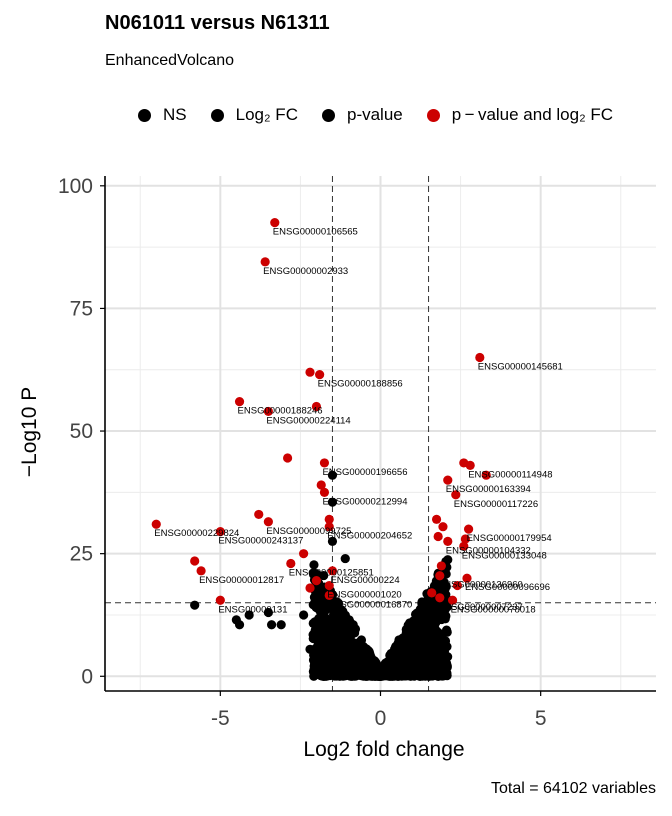 This screenshot has width=672, height=816. Describe the element at coordinates (480, 607) in the screenshot. I see `point-label: ENSG00000007237` at that location.